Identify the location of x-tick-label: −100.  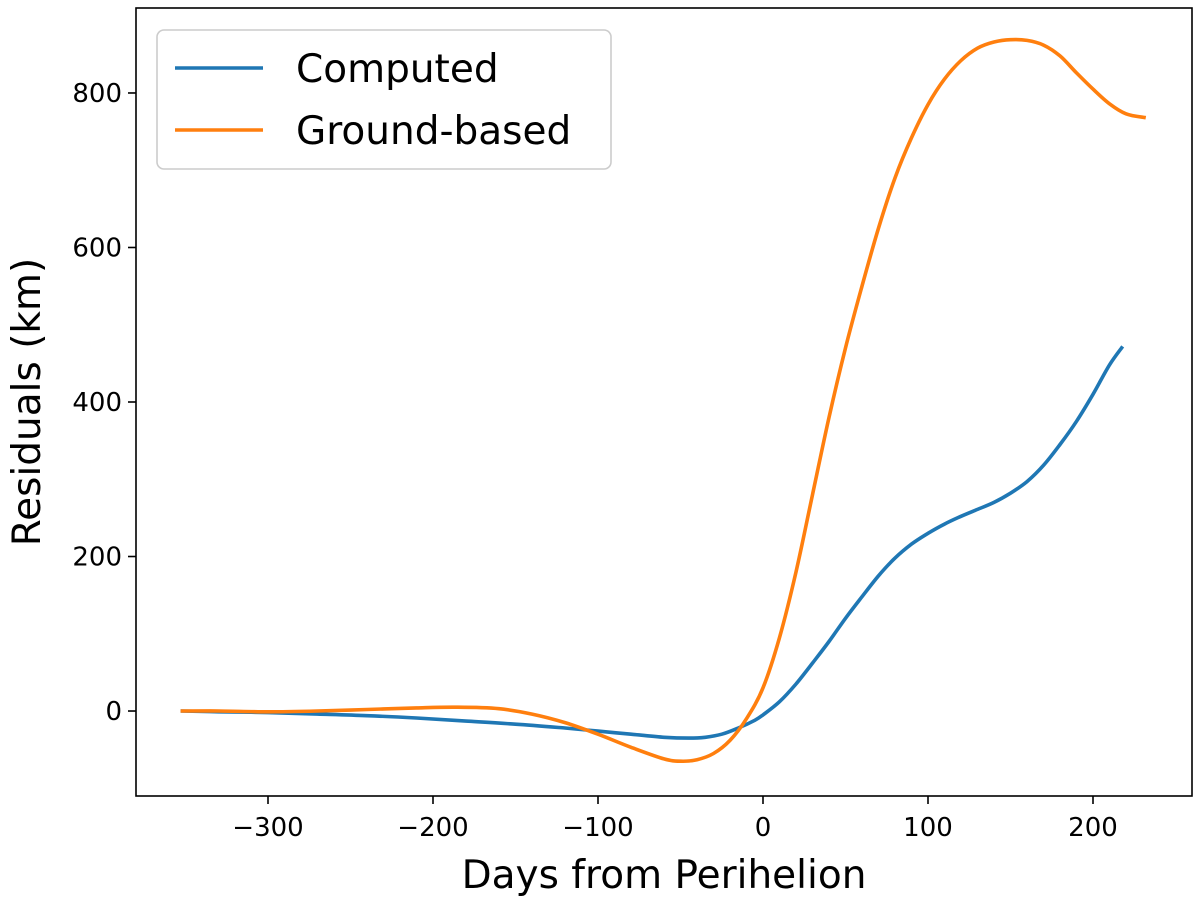
(597, 828).